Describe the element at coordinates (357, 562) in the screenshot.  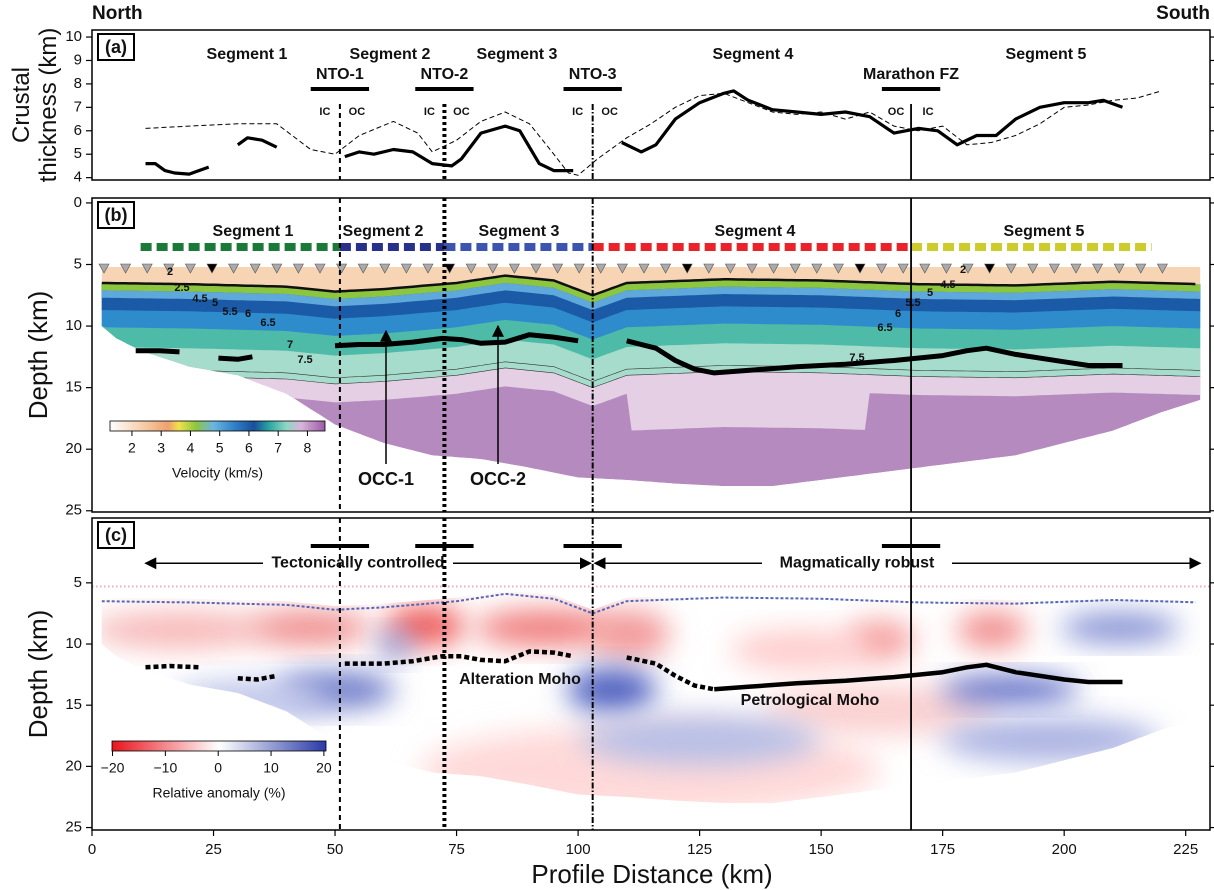
I see `regime-label: Tectonically controlled` at that location.